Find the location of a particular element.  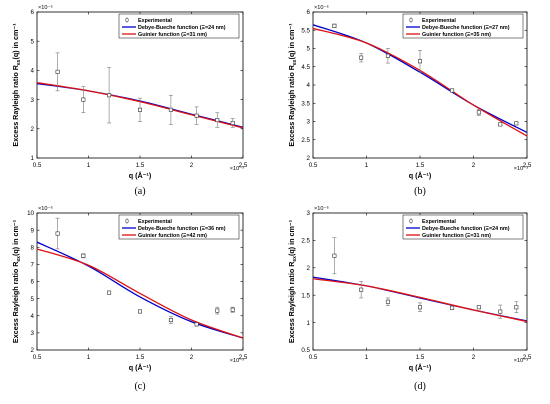

y-tick-label: 3 is located at coordinates (33, 100).